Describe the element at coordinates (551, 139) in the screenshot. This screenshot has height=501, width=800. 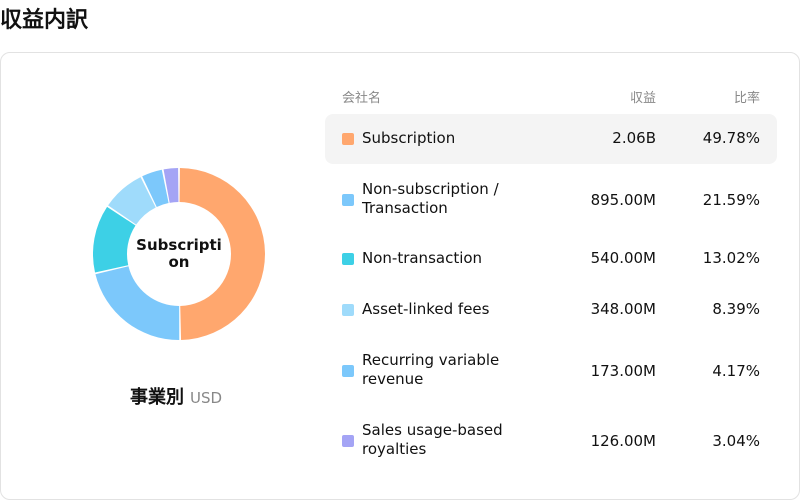
I see `table-row: Subscription 2.06B 49.78%` at that location.